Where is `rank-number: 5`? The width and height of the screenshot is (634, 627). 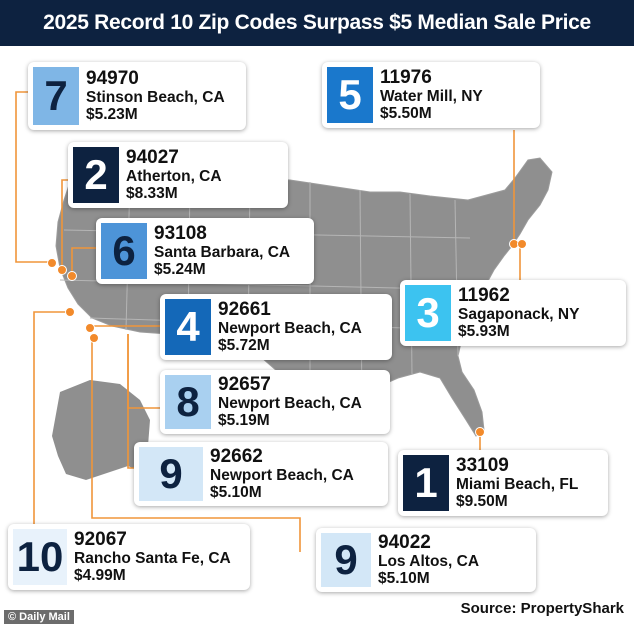
rank-number: 5 is located at coordinates (350, 94).